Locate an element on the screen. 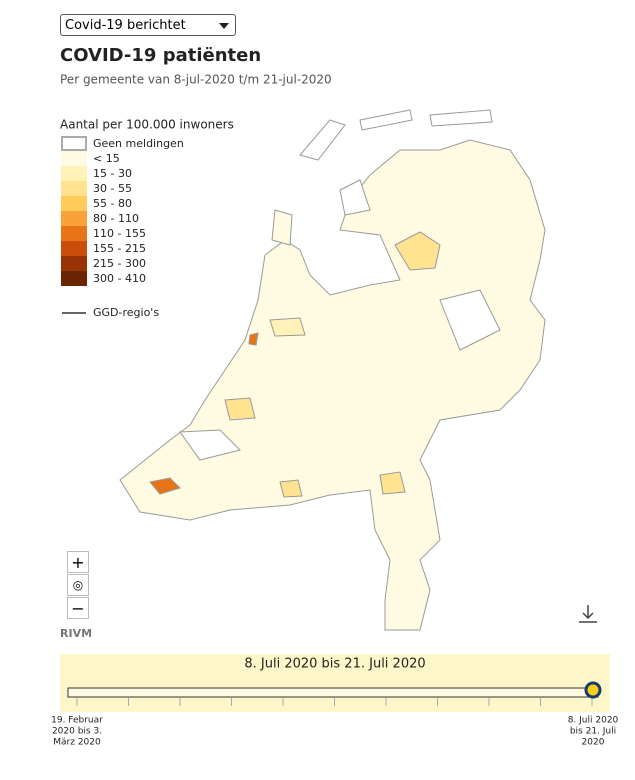 This screenshot has width=635, height=780. download-icon is located at coordinates (588, 614).